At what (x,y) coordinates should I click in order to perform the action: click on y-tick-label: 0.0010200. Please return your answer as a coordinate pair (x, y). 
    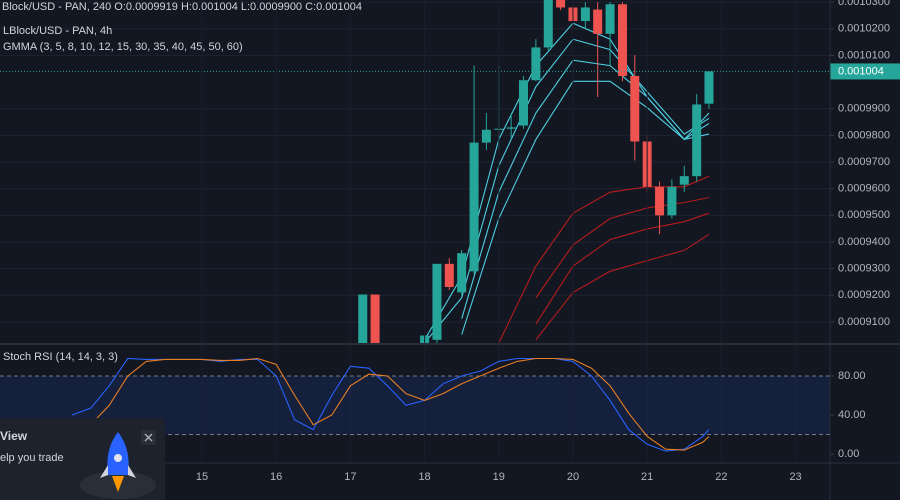
    Looking at the image, I should click on (864, 29).